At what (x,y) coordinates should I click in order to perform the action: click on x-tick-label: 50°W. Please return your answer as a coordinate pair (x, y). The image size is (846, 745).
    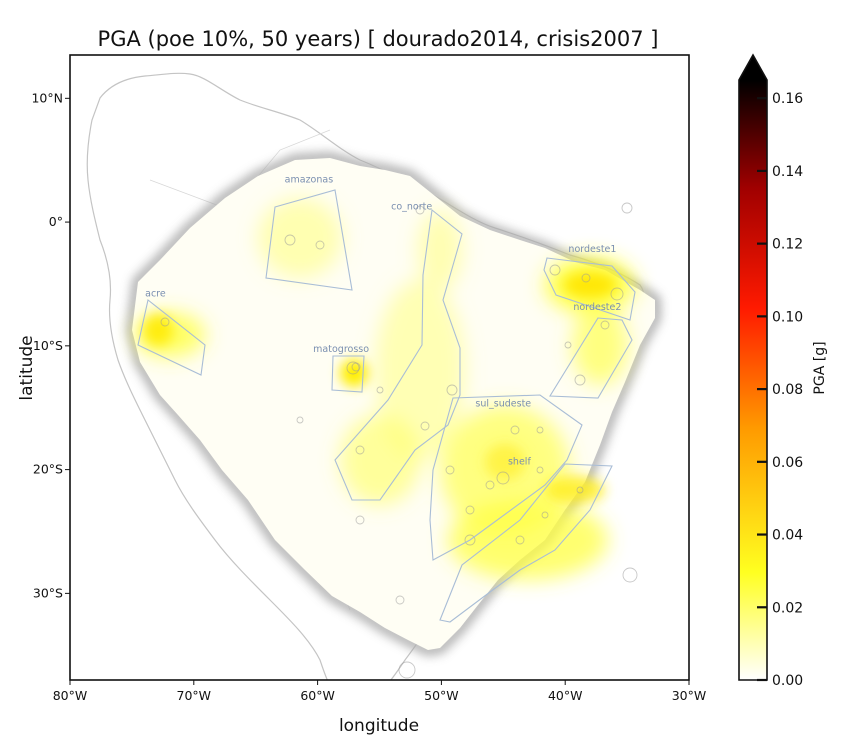
    Looking at the image, I should click on (441, 695).